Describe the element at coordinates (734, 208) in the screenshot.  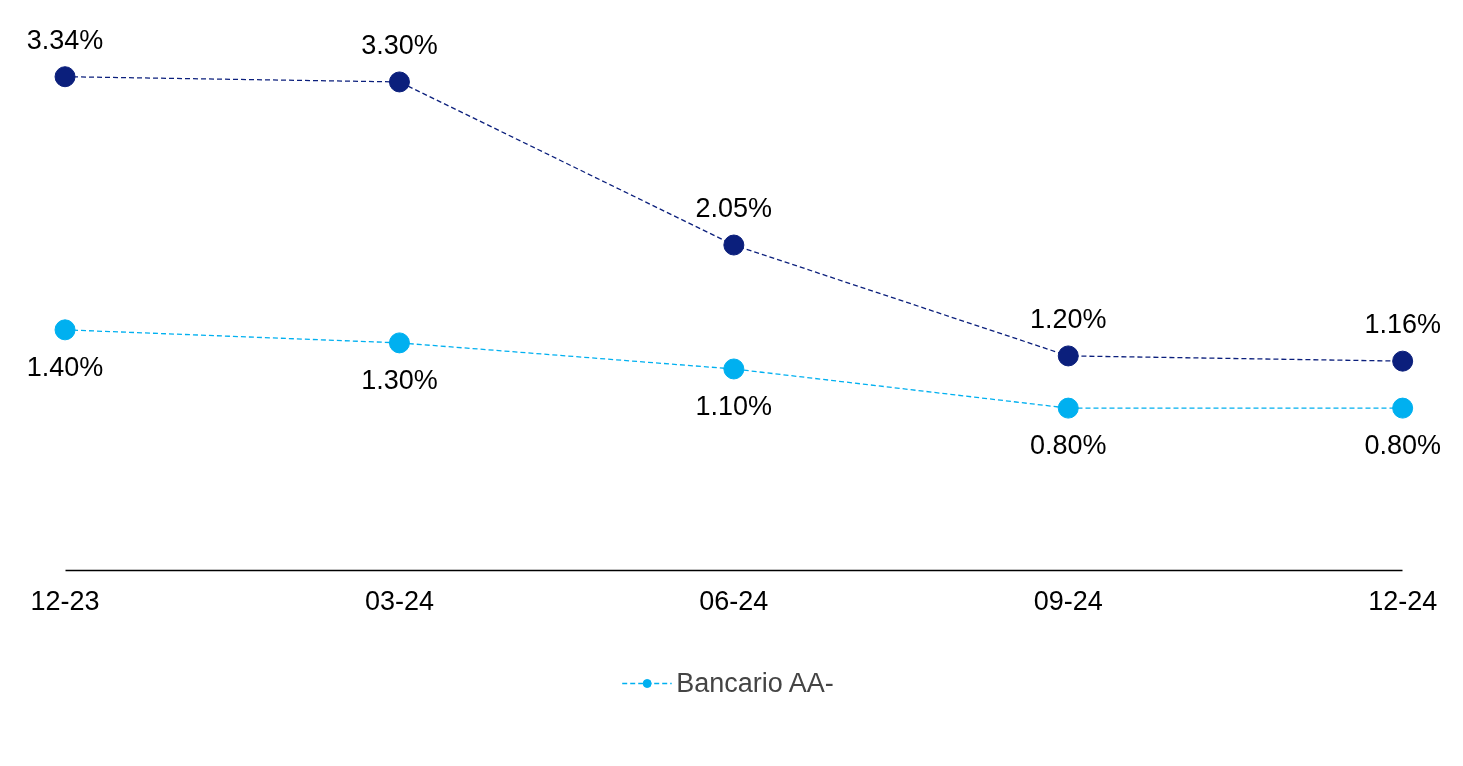
I see `data-label: 2.05%` at that location.